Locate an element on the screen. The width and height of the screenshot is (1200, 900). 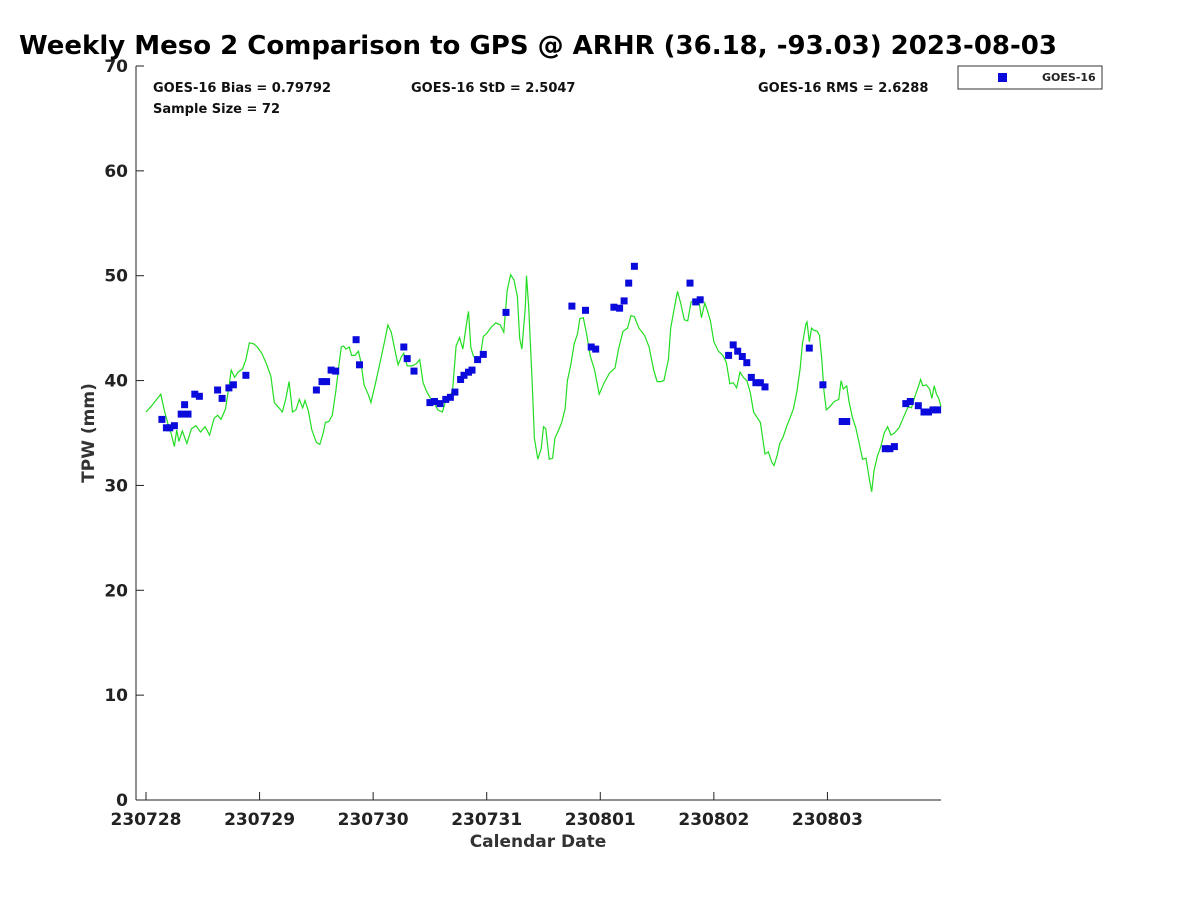
y-tick-label: 0 is located at coordinates (122, 801).